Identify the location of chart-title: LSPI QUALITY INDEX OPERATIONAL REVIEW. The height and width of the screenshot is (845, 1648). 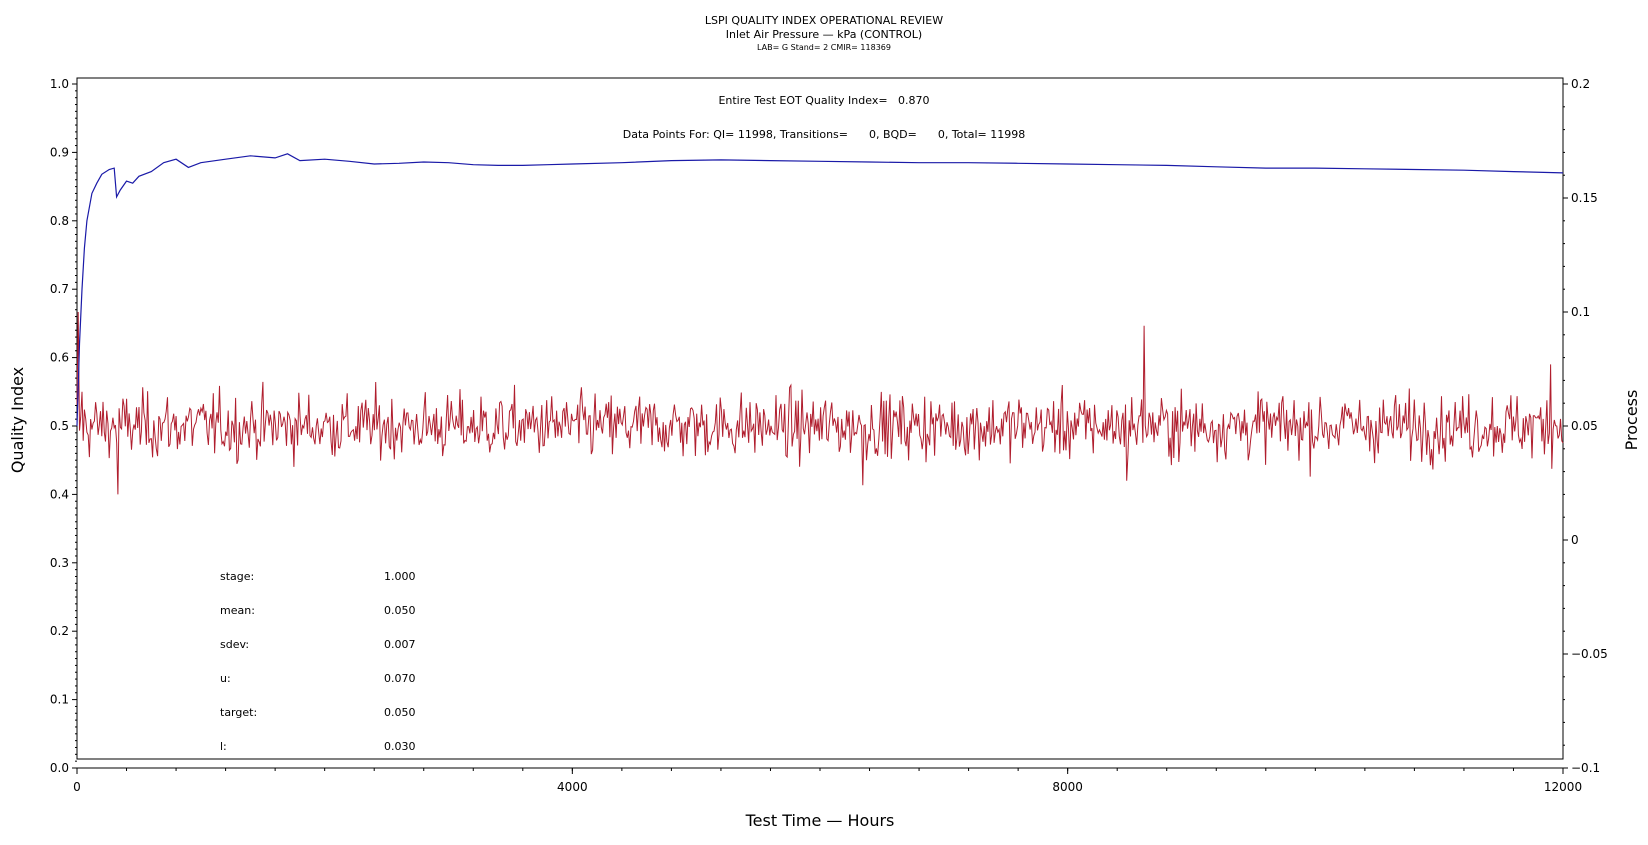
(824, 20).